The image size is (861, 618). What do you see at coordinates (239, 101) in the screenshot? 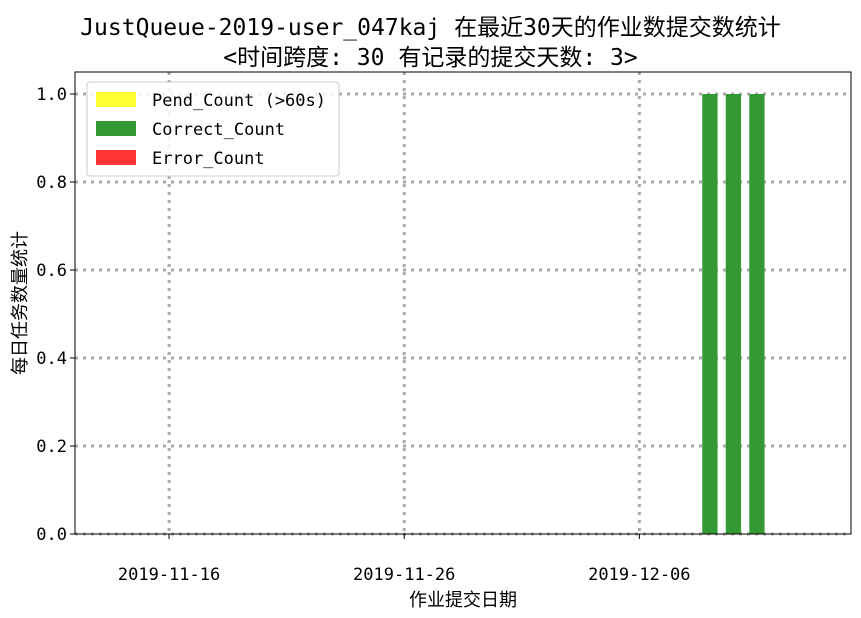
I see `legend-entry-label: Pend_Count (>60s)` at bounding box center [239, 101].